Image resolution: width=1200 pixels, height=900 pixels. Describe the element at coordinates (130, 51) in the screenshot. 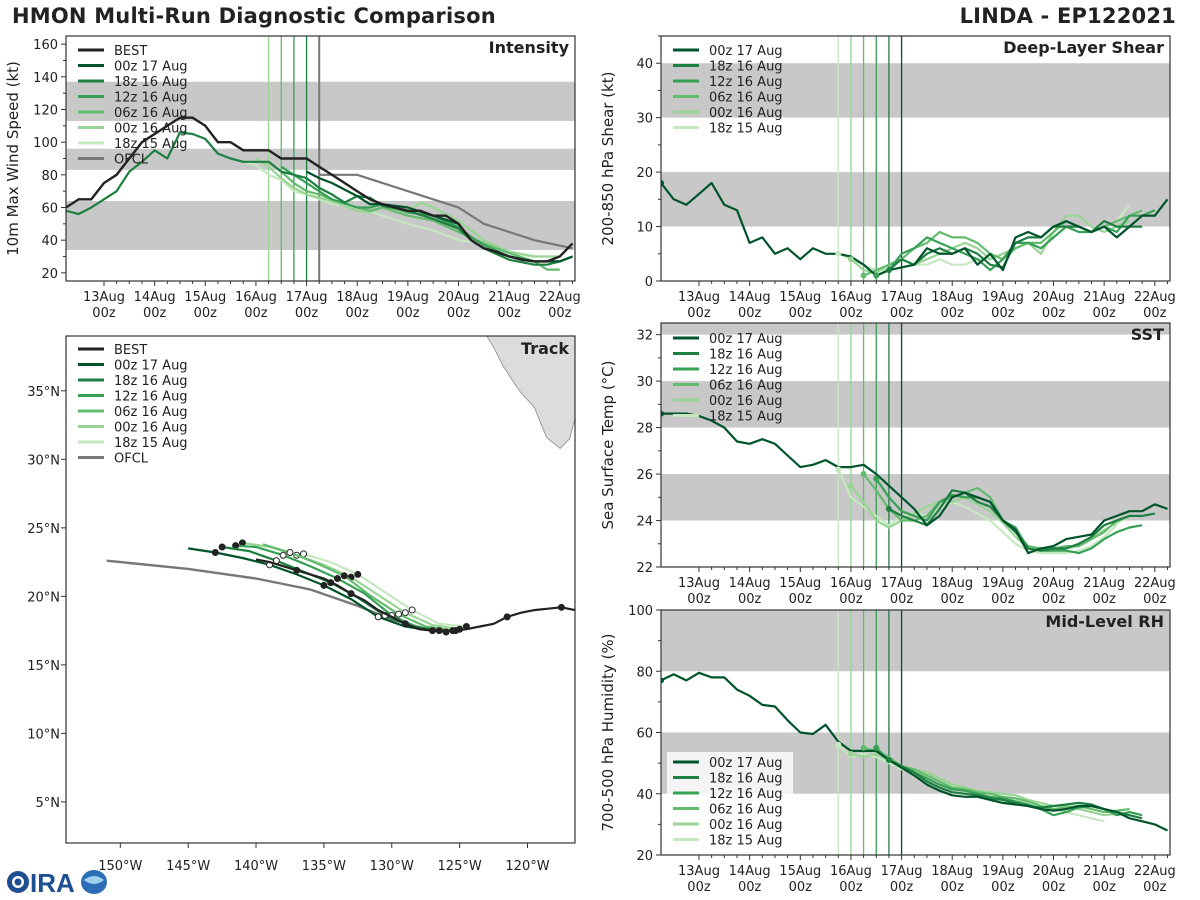

I see `intensity-legend-label: BEST` at that location.